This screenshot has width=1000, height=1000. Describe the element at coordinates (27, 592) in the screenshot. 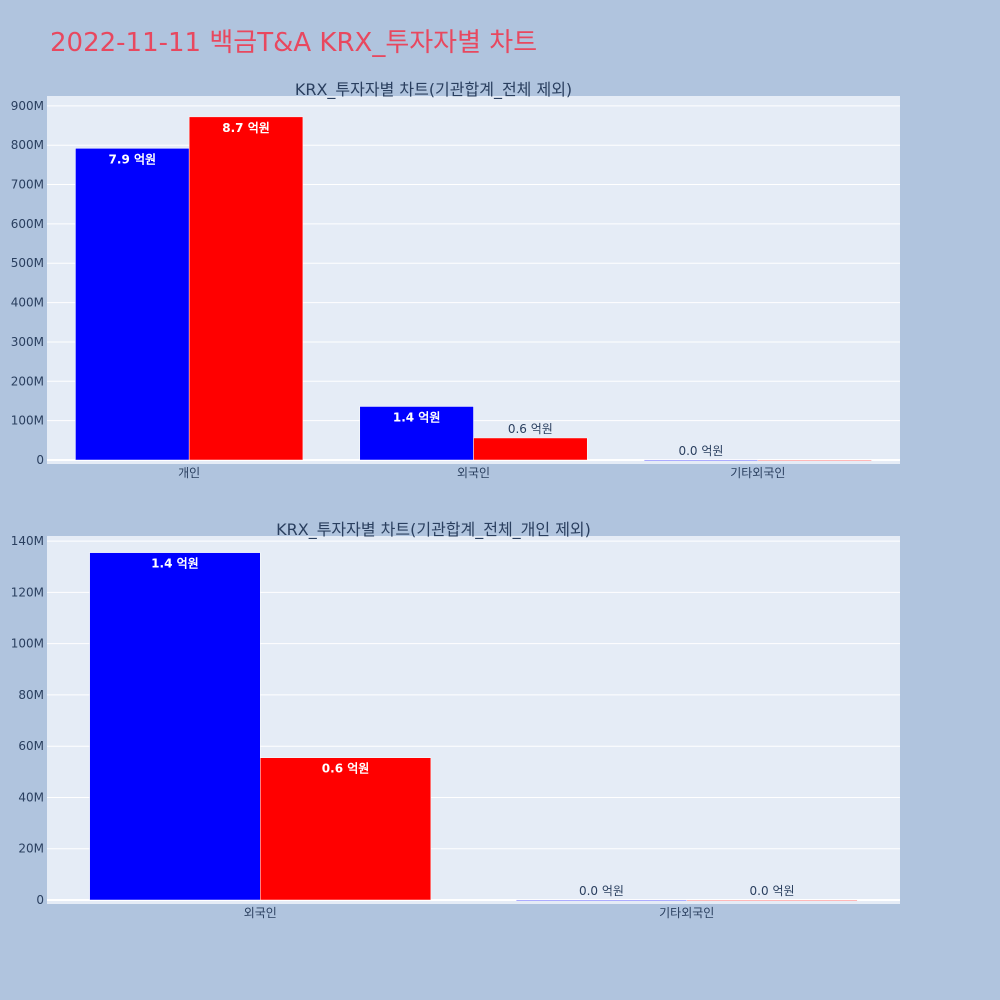

I see `chart2-y-tick-label: 120M` at that location.